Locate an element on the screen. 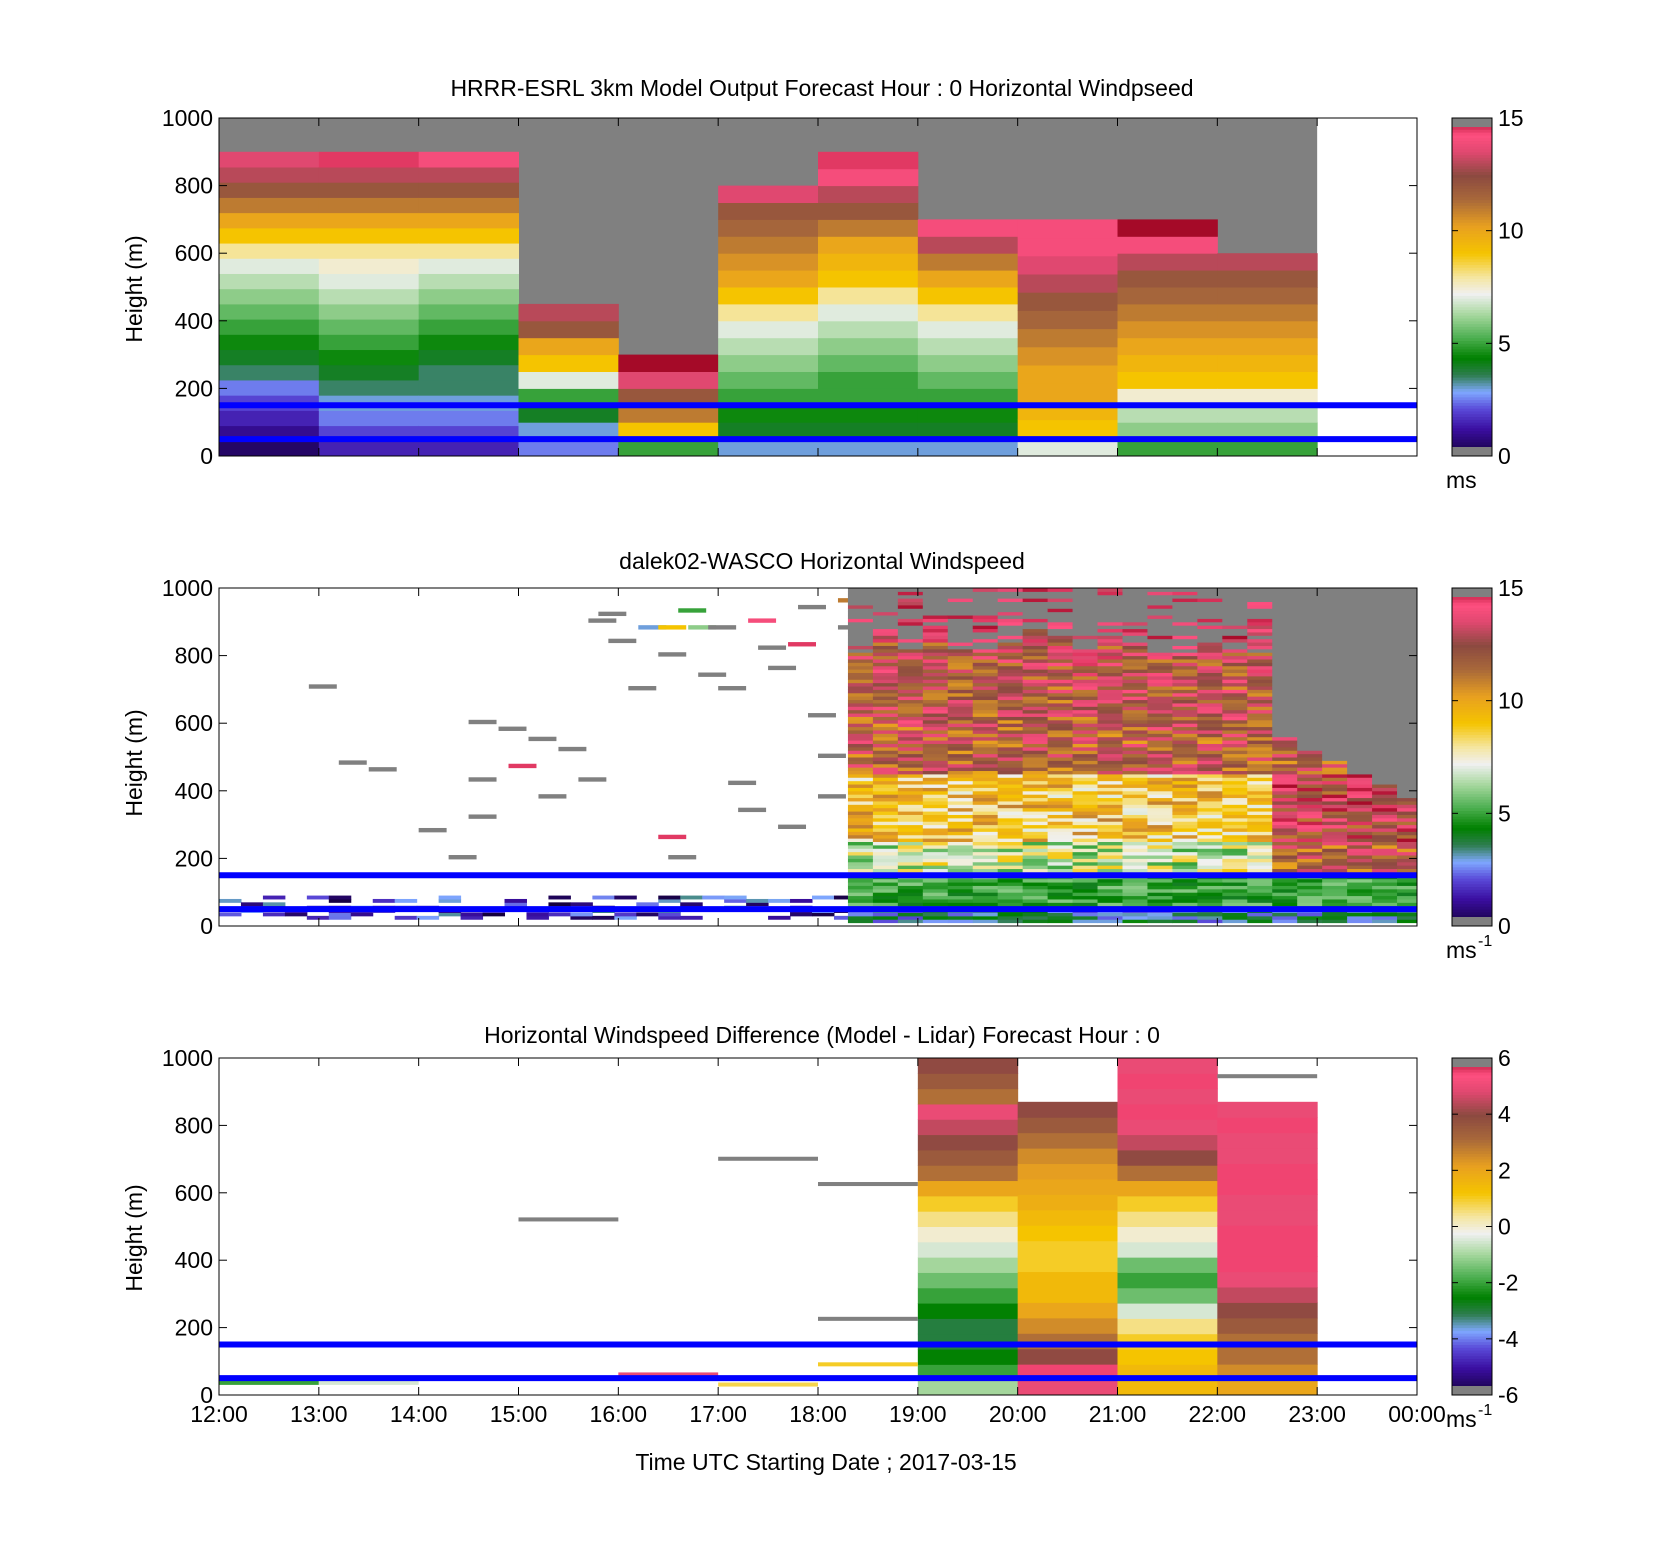 The image size is (1680, 1561). y-tick-label: 400 is located at coordinates (194, 321).